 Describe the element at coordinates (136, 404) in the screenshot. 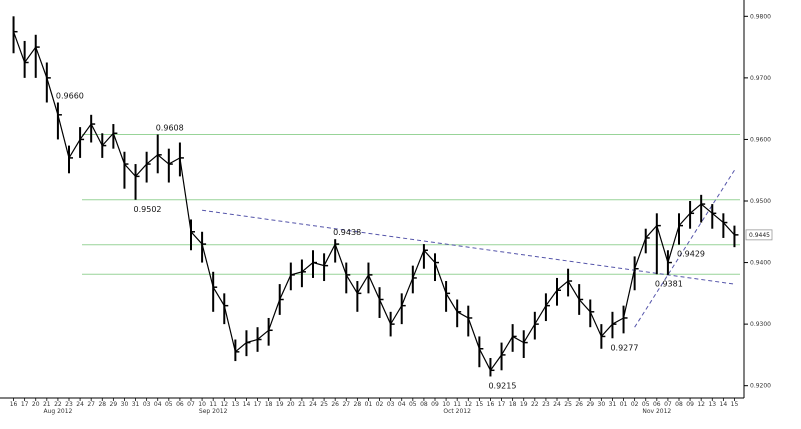

I see `x-tick-label-11: 31` at that location.